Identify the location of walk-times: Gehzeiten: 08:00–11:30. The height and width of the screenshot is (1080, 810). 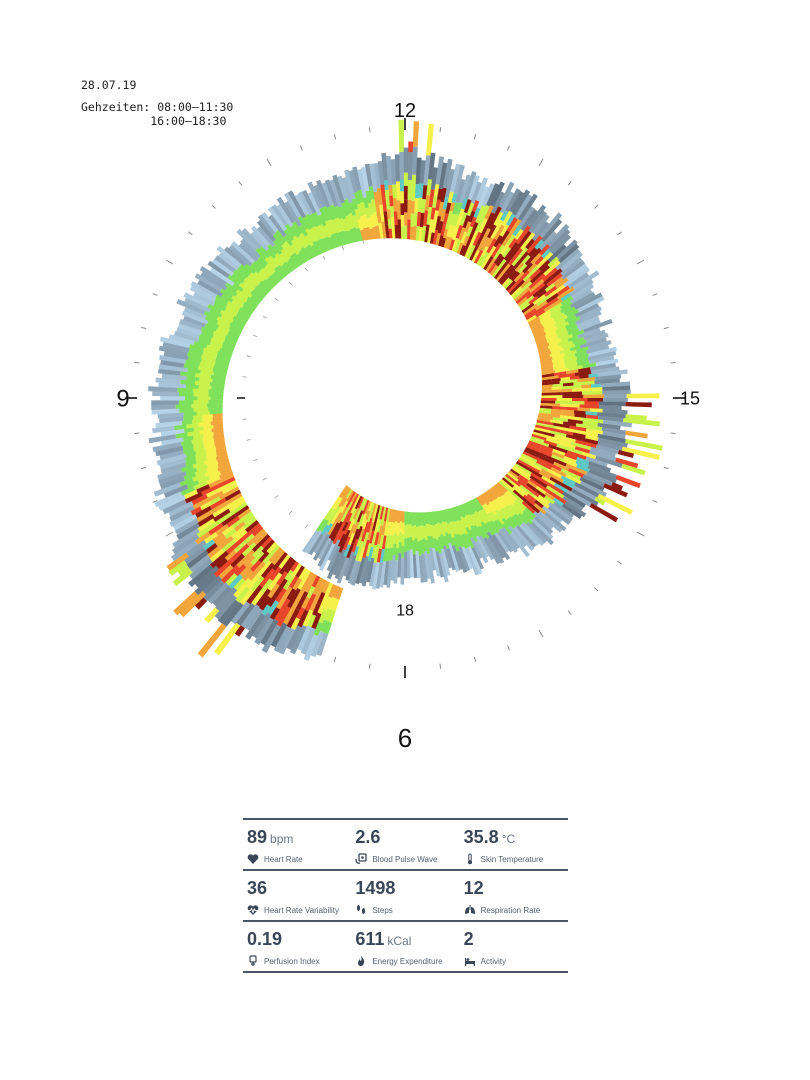
(157, 107).